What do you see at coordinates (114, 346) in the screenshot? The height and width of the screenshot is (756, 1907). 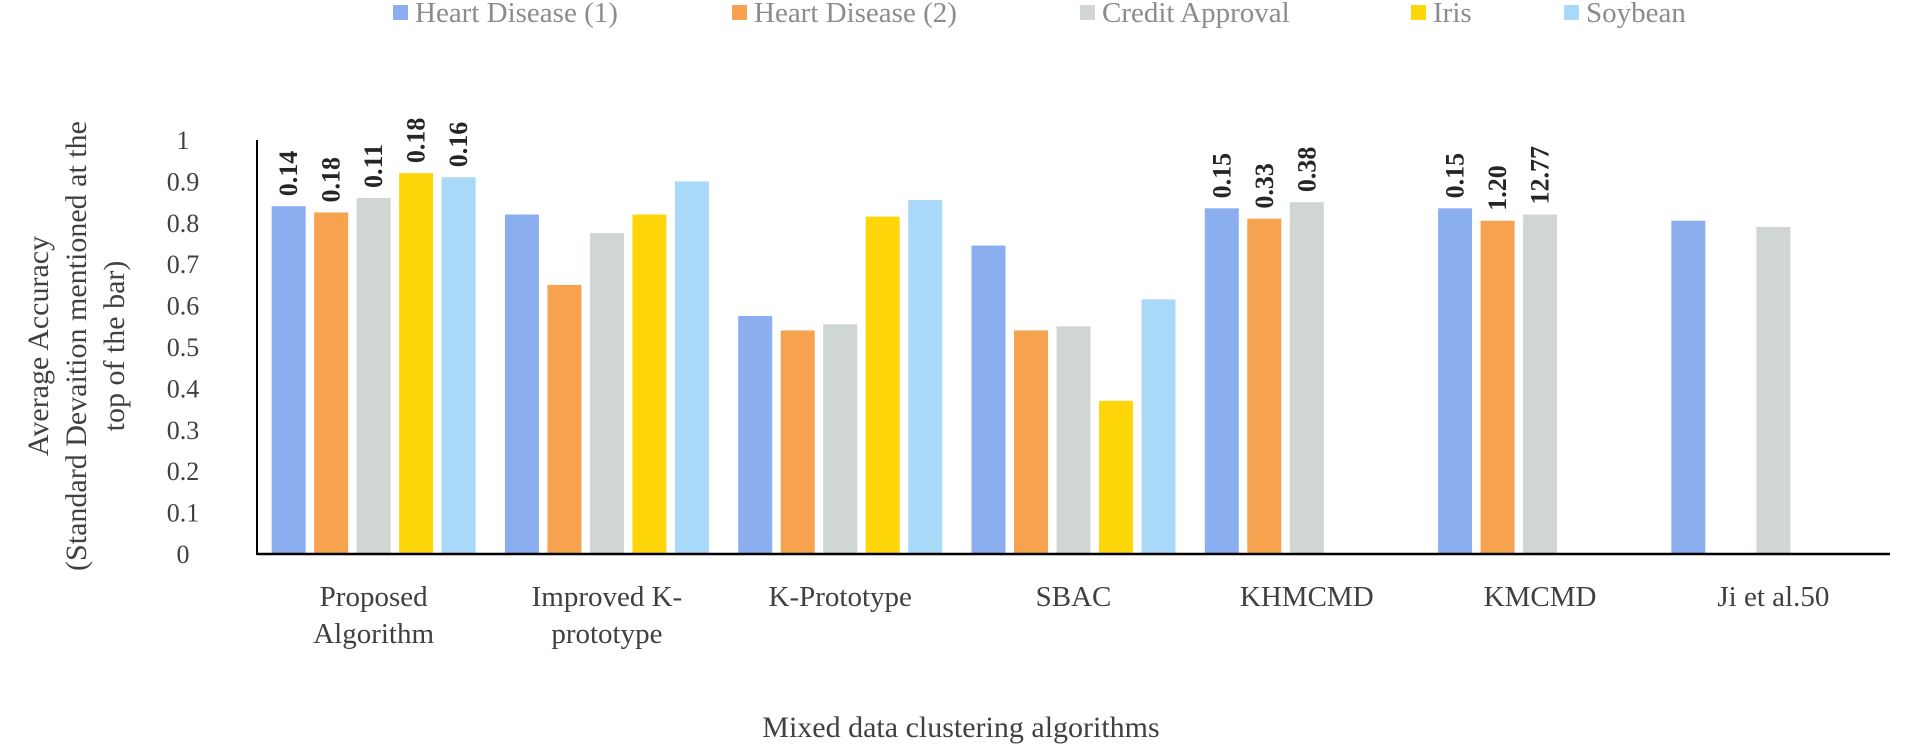 I see `y-axis-label-line: top of the bar)` at bounding box center [114, 346].